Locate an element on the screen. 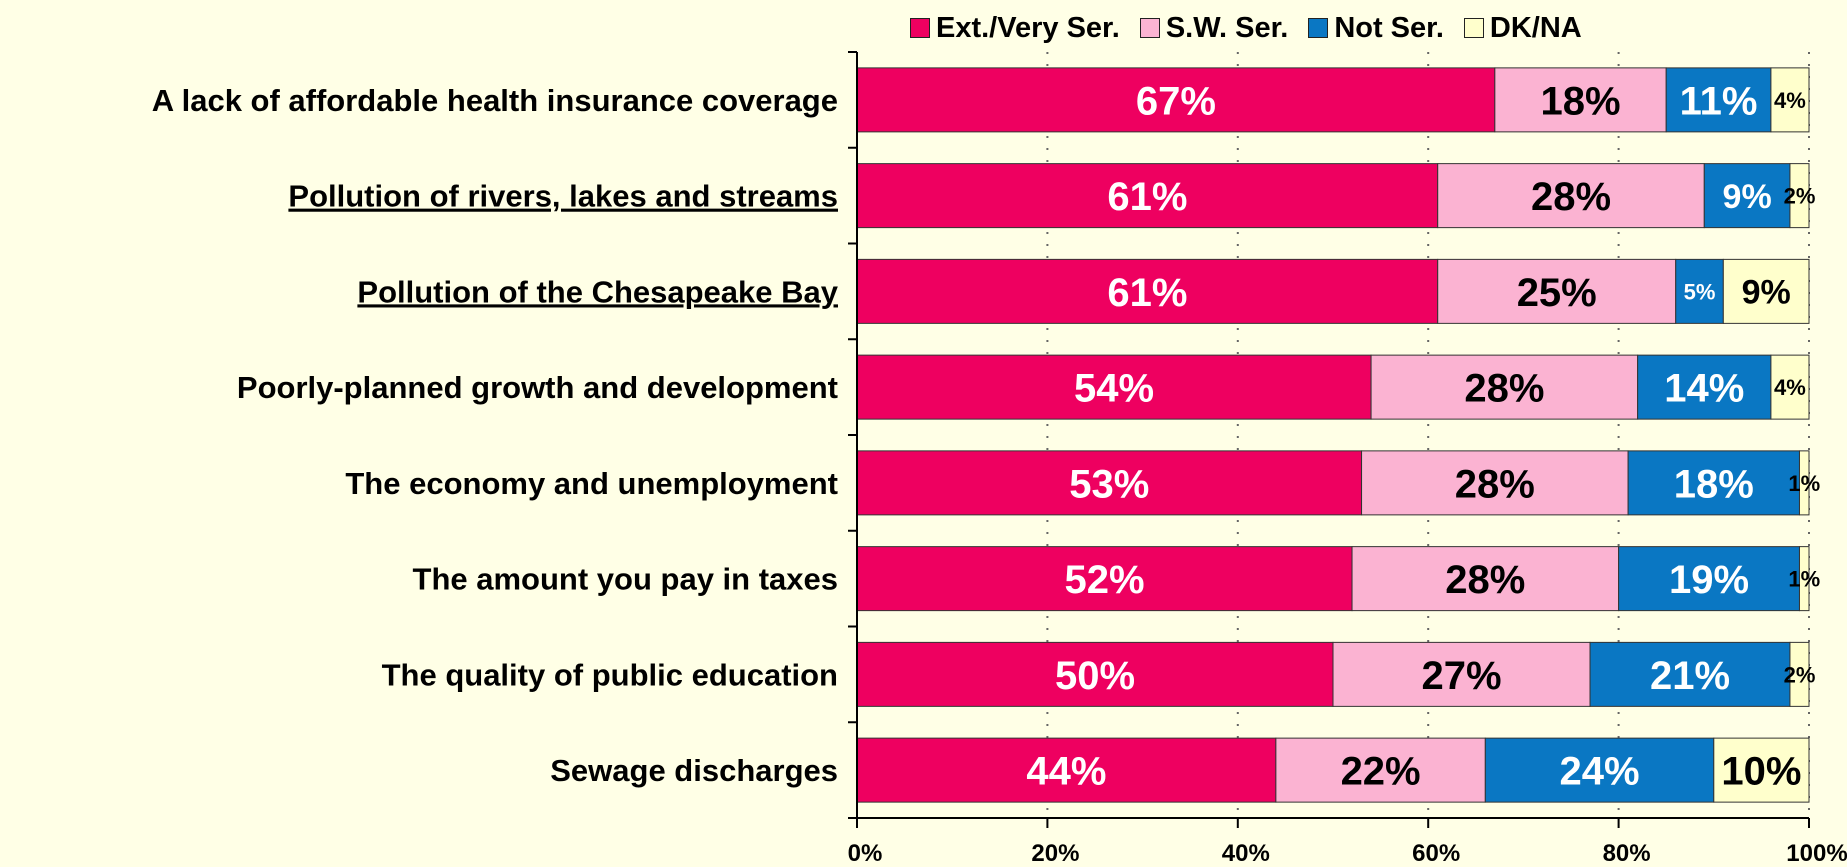  bar-value-label: 21% is located at coordinates (1690, 676).